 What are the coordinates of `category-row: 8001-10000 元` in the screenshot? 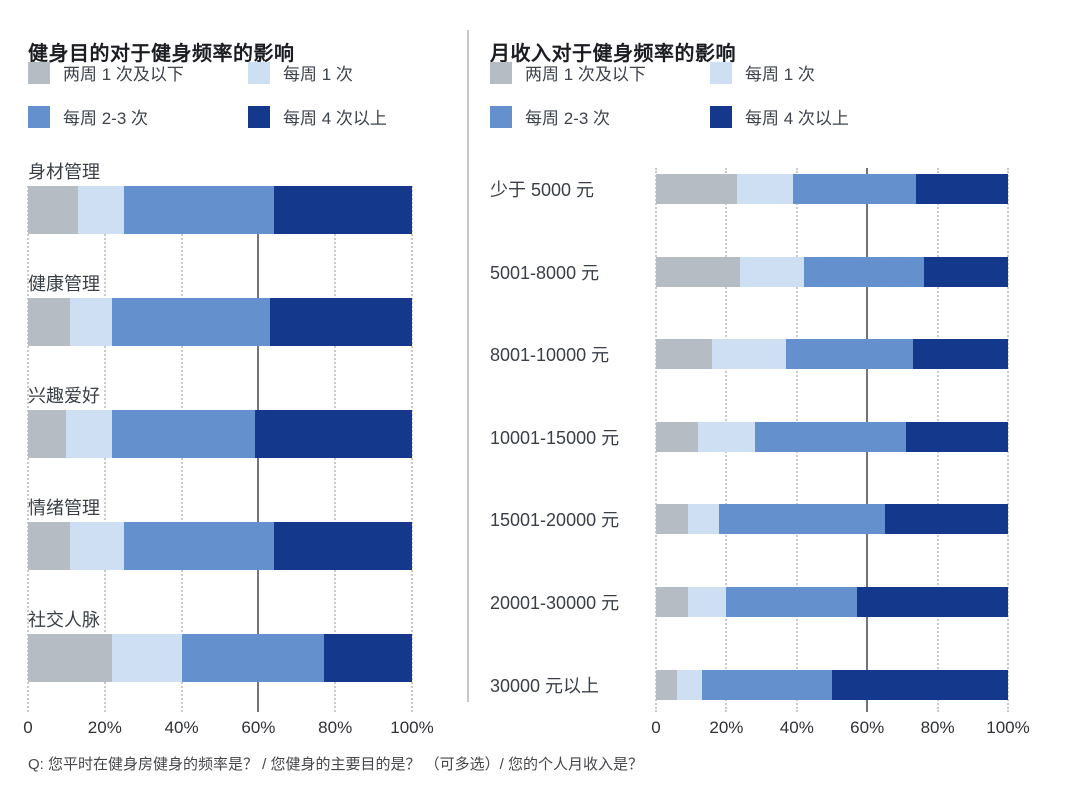 It's located at (749, 354).